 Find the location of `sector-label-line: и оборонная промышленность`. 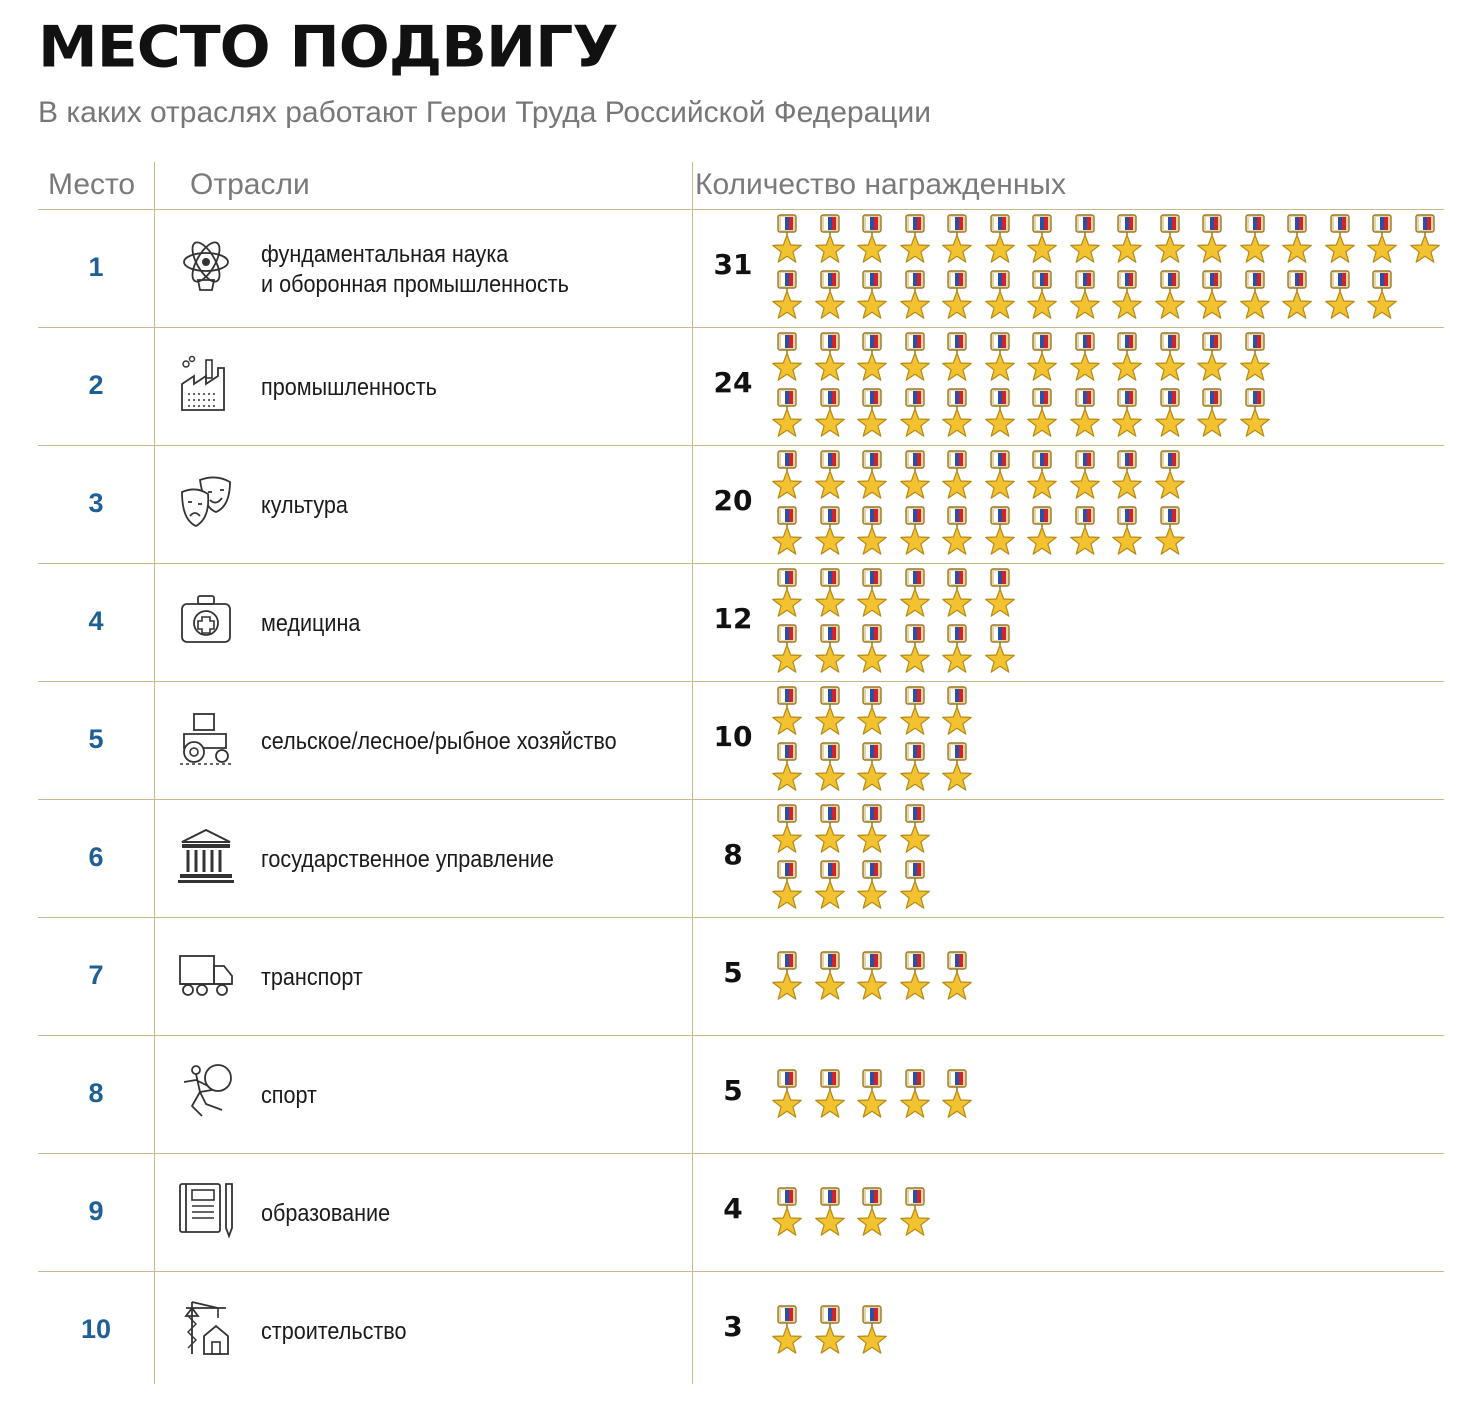

sector-label-line: и оборонная промышленность is located at coordinates (415, 284).